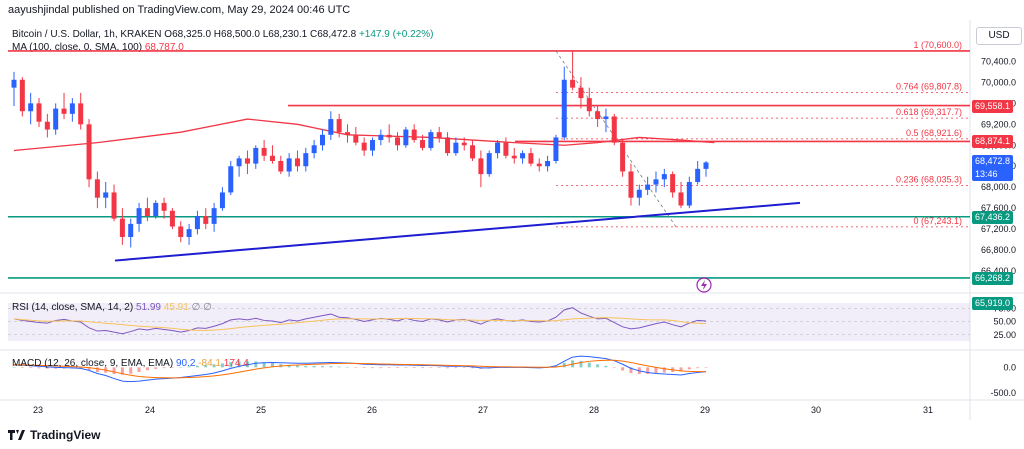  Describe the element at coordinates (998, 187) in the screenshot. I see `y-tick-label: 68,000.0` at that location.